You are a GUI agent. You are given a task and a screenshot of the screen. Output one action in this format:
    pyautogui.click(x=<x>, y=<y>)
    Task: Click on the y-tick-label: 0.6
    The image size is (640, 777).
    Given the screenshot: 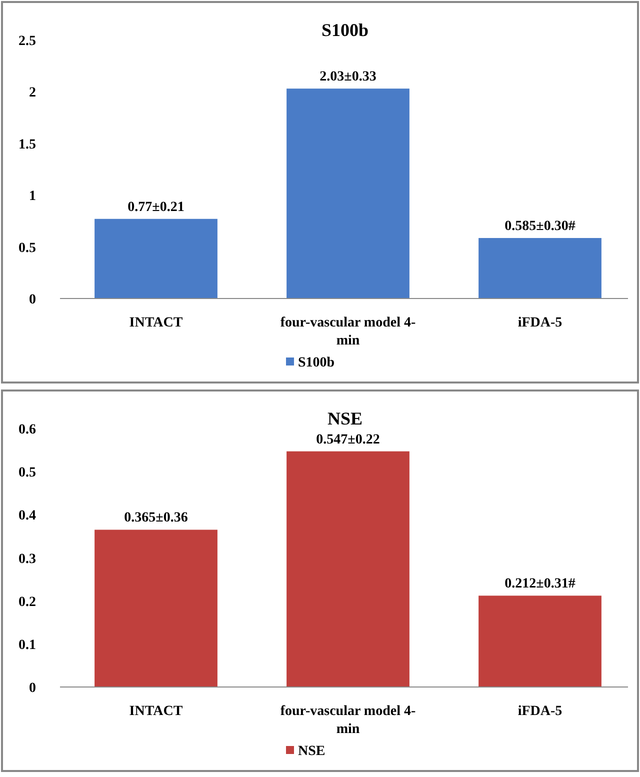 What is the action you would take?
    pyautogui.click(x=27, y=430)
    